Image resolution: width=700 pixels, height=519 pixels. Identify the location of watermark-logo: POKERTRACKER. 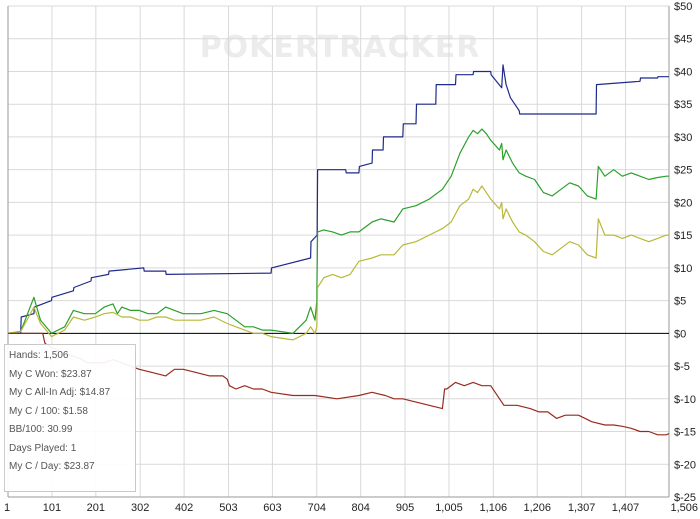
(340, 47).